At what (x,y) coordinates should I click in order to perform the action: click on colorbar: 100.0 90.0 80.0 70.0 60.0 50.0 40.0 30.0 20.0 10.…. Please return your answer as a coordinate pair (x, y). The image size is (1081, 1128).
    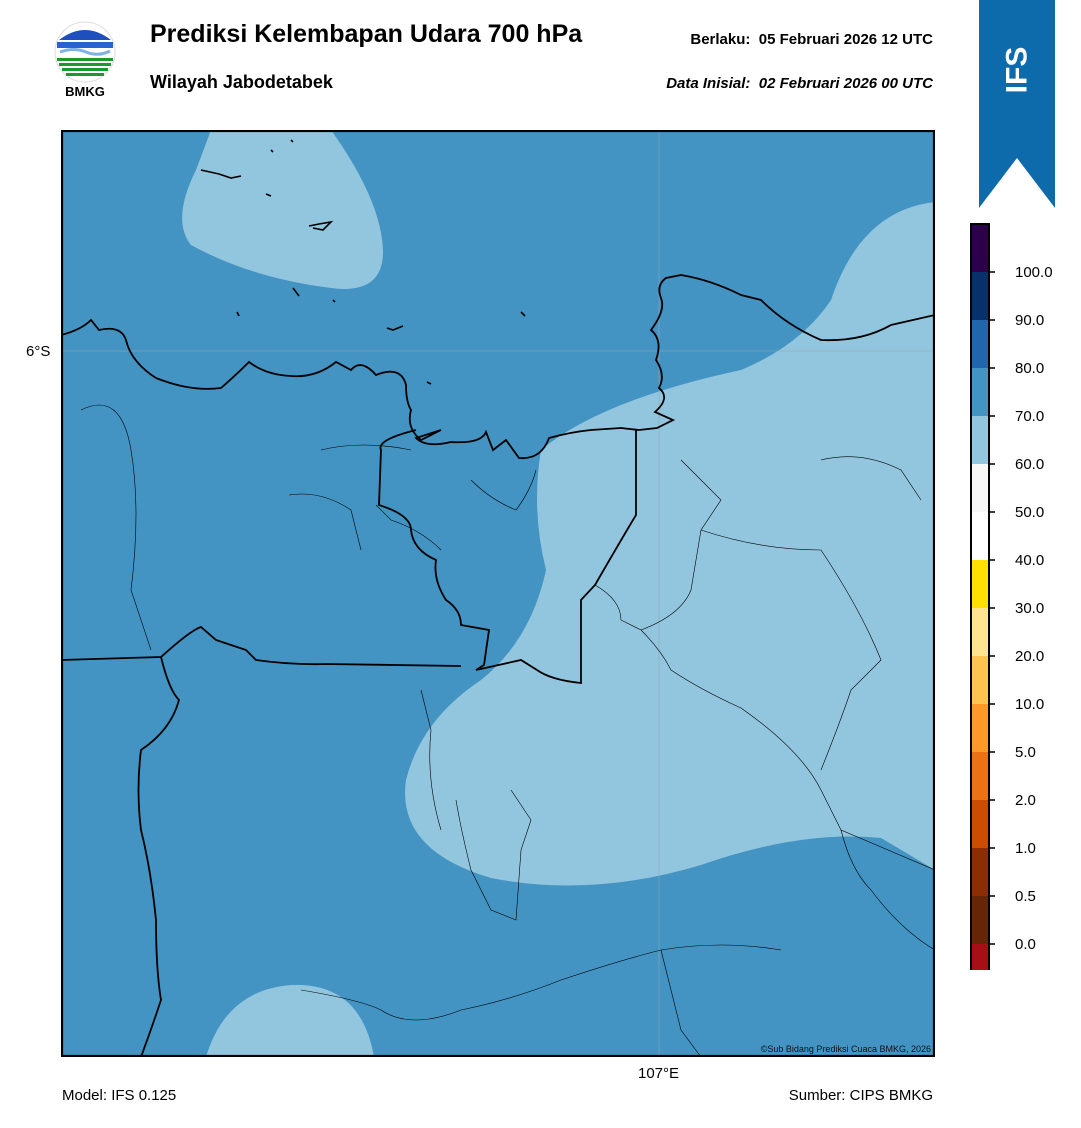
    Looking at the image, I should click on (1011, 596).